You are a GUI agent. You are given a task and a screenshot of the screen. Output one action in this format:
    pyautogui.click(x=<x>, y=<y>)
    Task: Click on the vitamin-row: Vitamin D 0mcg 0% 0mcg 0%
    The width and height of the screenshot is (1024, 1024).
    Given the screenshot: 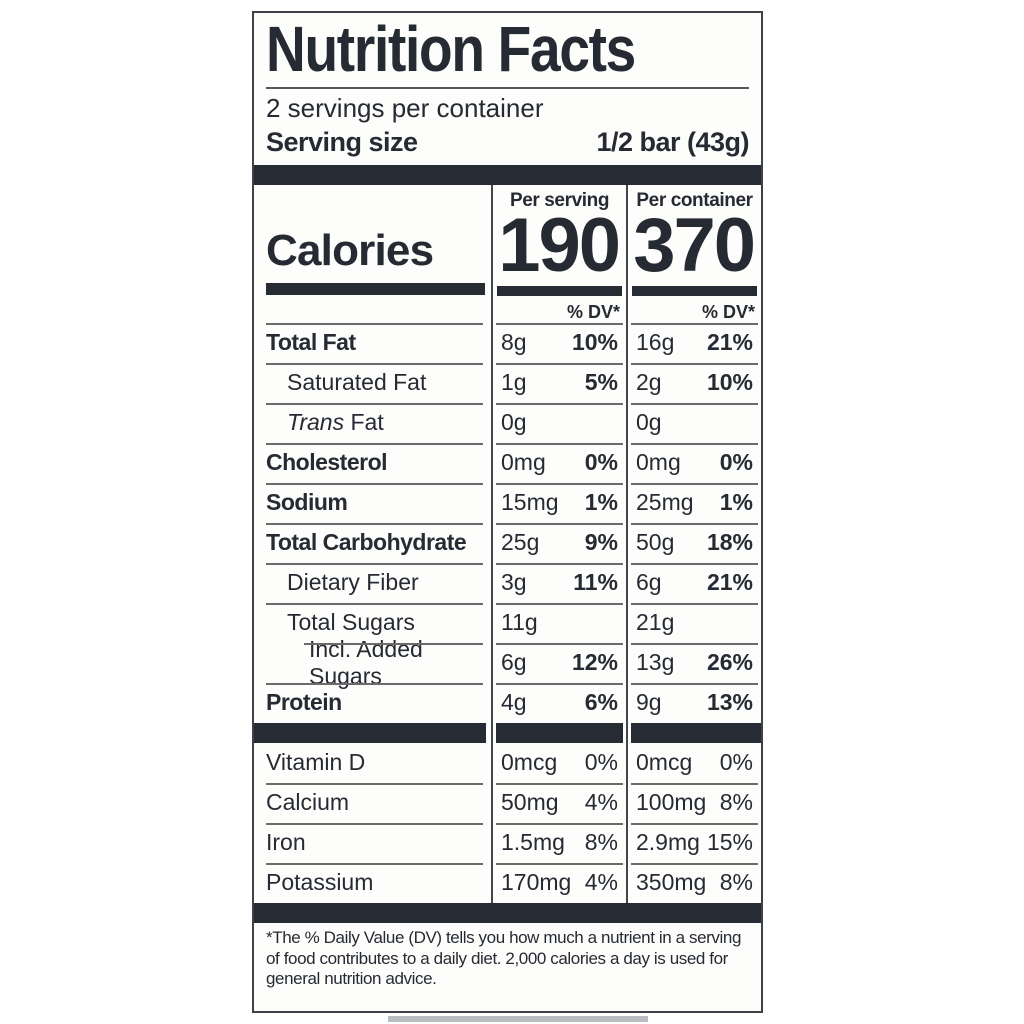 What is the action you would take?
    pyautogui.click(x=507, y=762)
    